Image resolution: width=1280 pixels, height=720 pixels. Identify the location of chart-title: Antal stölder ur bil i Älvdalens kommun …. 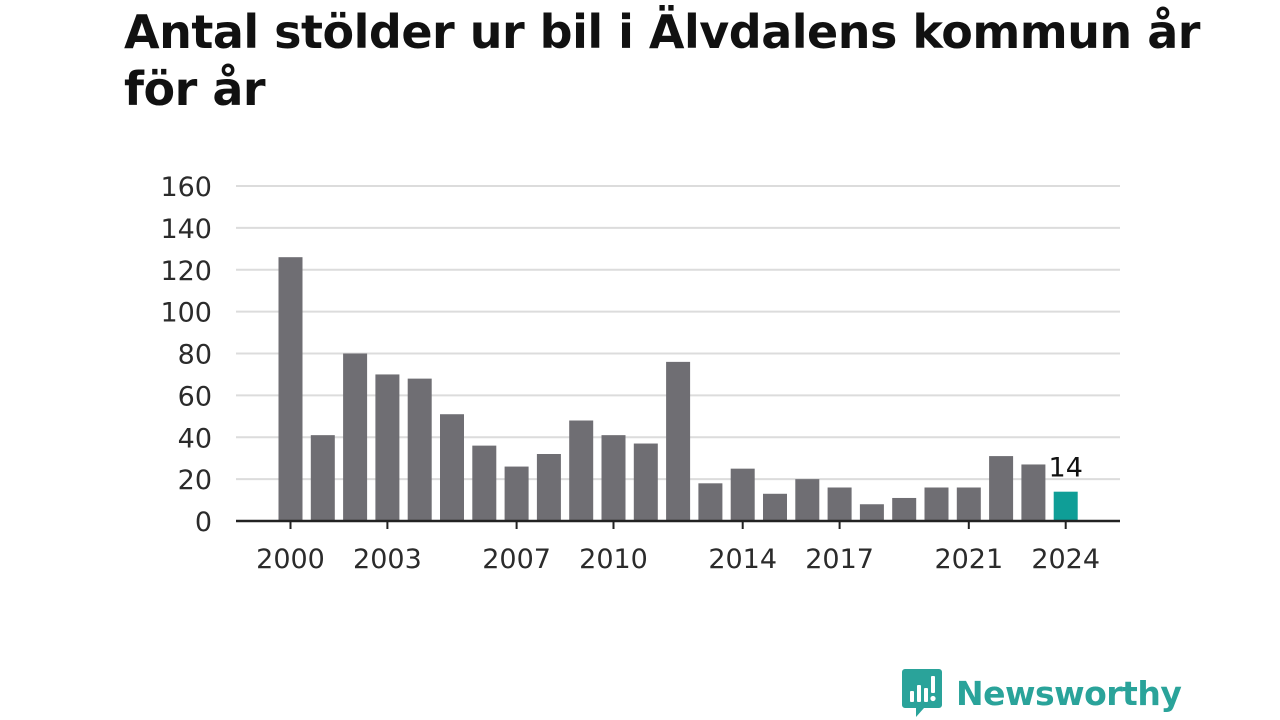
(662, 60).